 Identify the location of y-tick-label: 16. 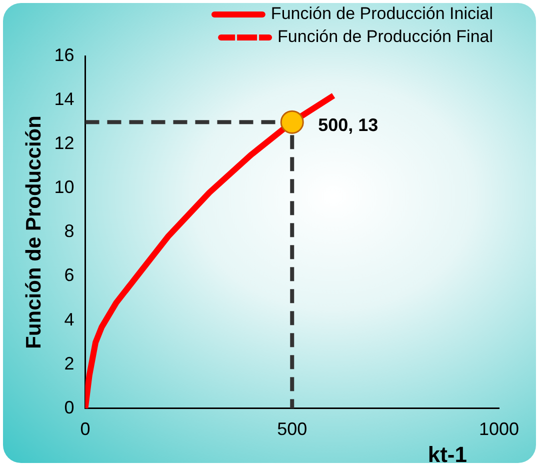
(64, 54).